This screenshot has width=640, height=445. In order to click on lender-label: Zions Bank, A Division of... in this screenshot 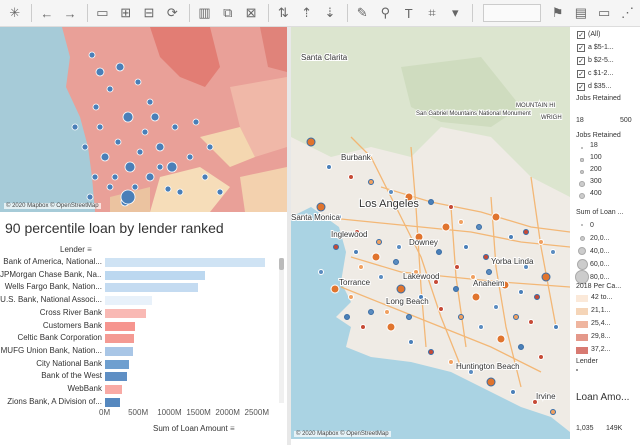, I will do `click(54, 401)`.